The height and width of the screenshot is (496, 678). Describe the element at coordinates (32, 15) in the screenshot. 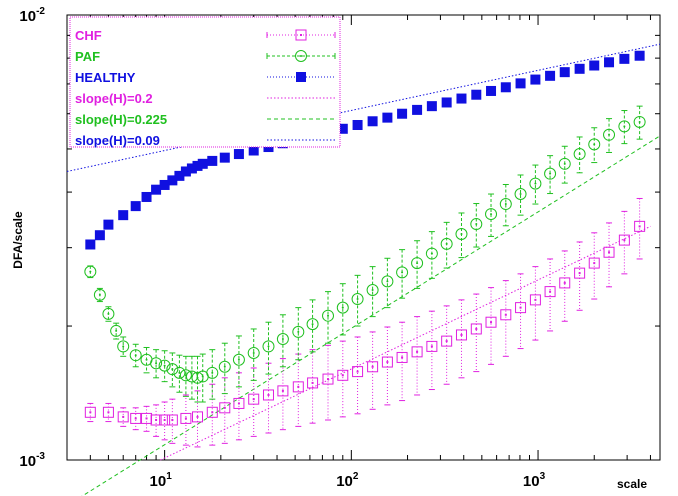

I see `y-tick-label: 10-2` at that location.